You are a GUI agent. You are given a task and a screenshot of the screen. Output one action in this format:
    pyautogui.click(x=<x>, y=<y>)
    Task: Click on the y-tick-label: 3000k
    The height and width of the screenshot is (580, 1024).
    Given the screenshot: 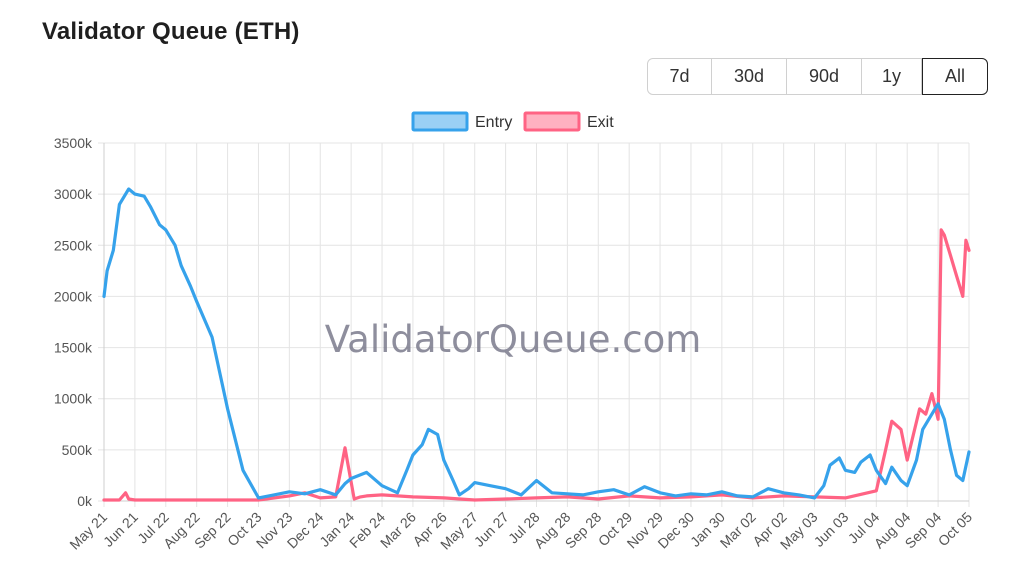 What is the action you would take?
    pyautogui.click(x=73, y=194)
    